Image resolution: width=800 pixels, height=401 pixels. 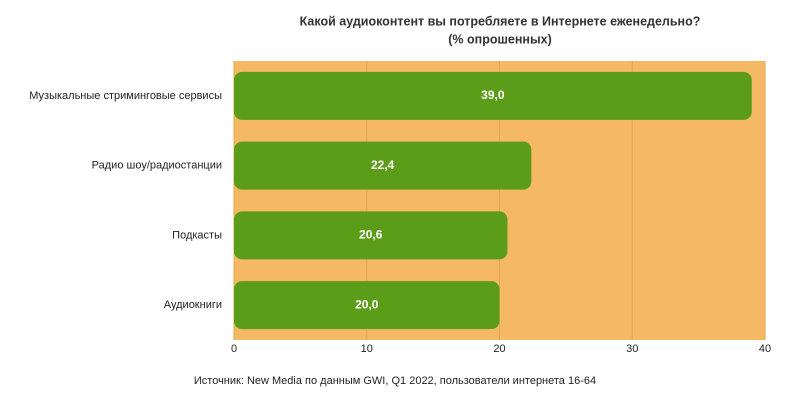 I want to click on y-tick-label: Музыкальные стриминговые сервисы, so click(x=125, y=96).